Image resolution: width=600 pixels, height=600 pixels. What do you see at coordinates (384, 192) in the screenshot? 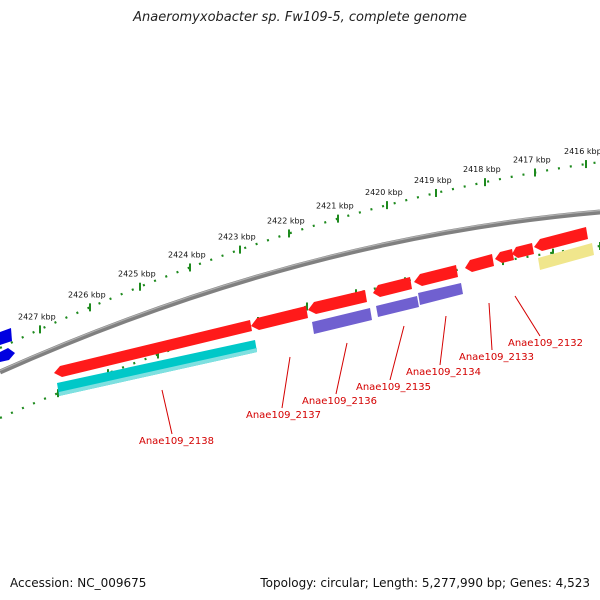
I see `ruler-label: 2420 kbp` at bounding box center [384, 192].